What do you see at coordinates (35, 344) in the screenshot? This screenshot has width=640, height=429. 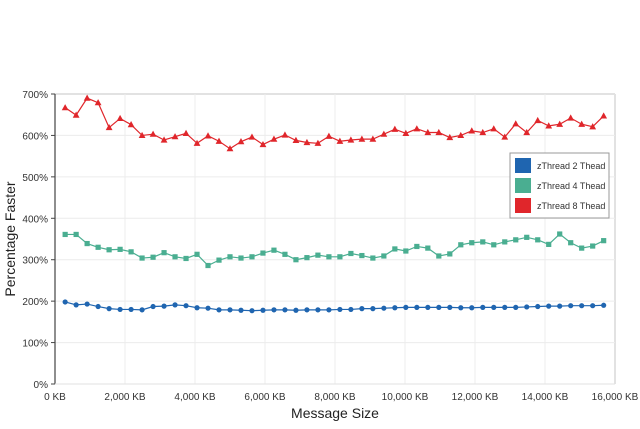 I see `y-tick-label: 100%` at bounding box center [35, 344].